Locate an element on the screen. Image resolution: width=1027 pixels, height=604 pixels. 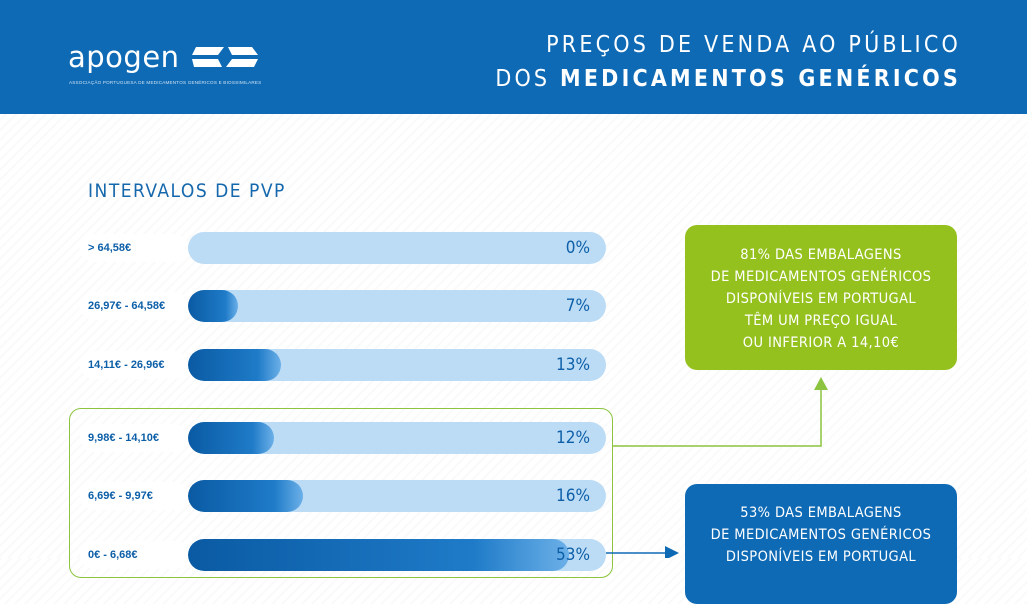
blue-callout-line: DISPONÍVEIS EM PORTUGAL is located at coordinates (821, 557).